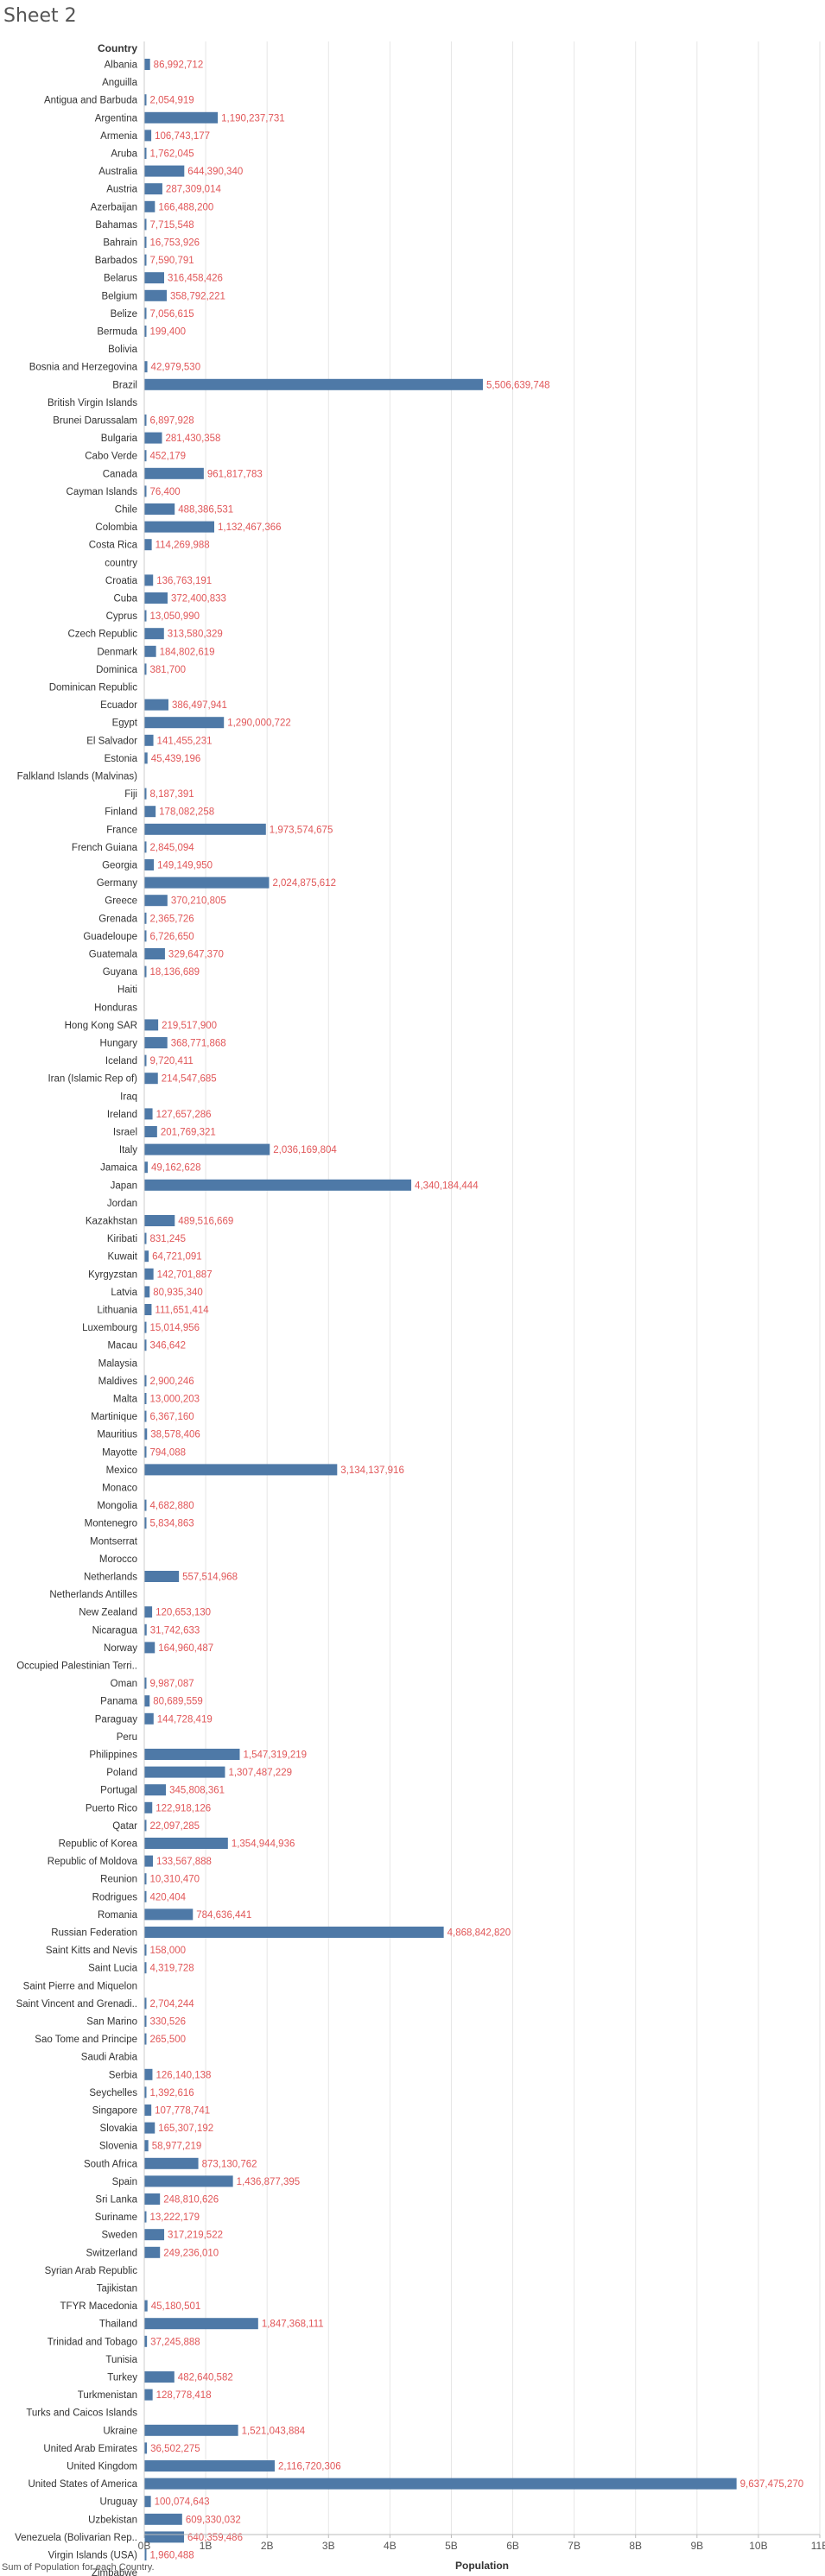  What do you see at coordinates (124, 2182) in the screenshot?
I see `category-label: Spain` at bounding box center [124, 2182].